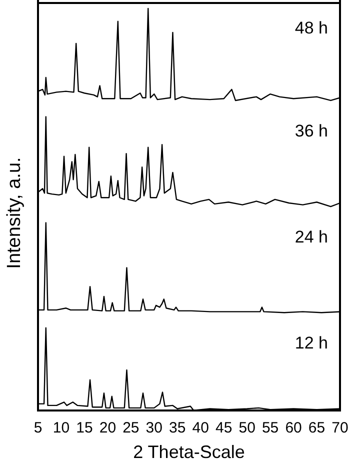 The width and height of the screenshot is (352, 470). What do you see at coordinates (311, 237) in the screenshot?
I see `annotation: 24 h` at bounding box center [311, 237].